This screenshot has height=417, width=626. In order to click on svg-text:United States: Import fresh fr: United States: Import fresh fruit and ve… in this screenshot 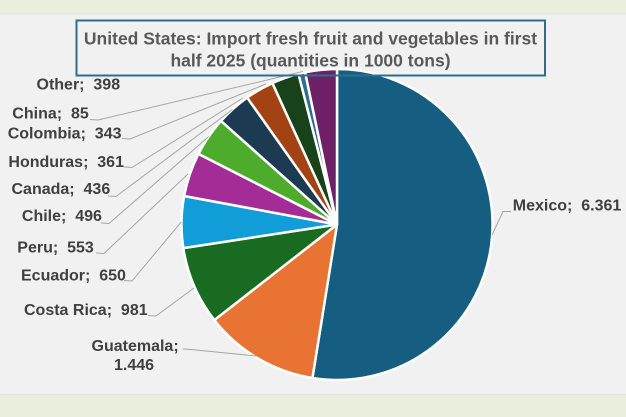, I will do `click(310, 39)`.